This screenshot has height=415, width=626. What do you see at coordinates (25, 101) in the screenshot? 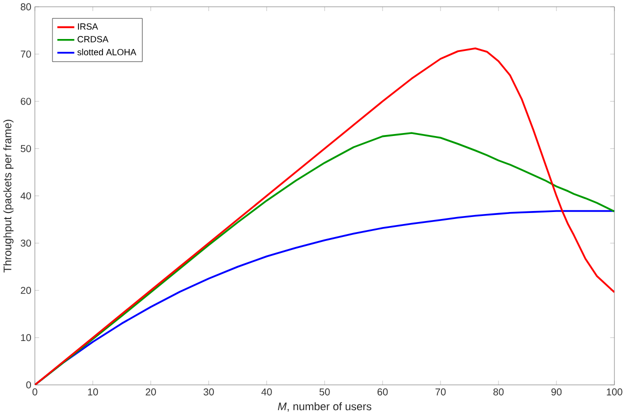
I see `y-tick-label: 60` at bounding box center [25, 101].